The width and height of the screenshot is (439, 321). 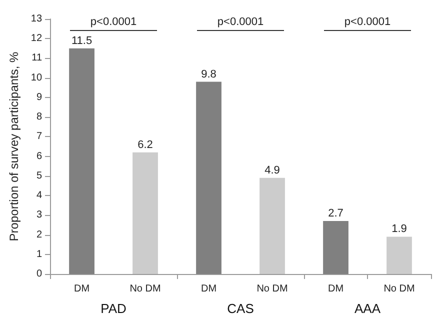 What do you see at coordinates (240, 308) in the screenshot?
I see `text: CAS` at bounding box center [240, 308].